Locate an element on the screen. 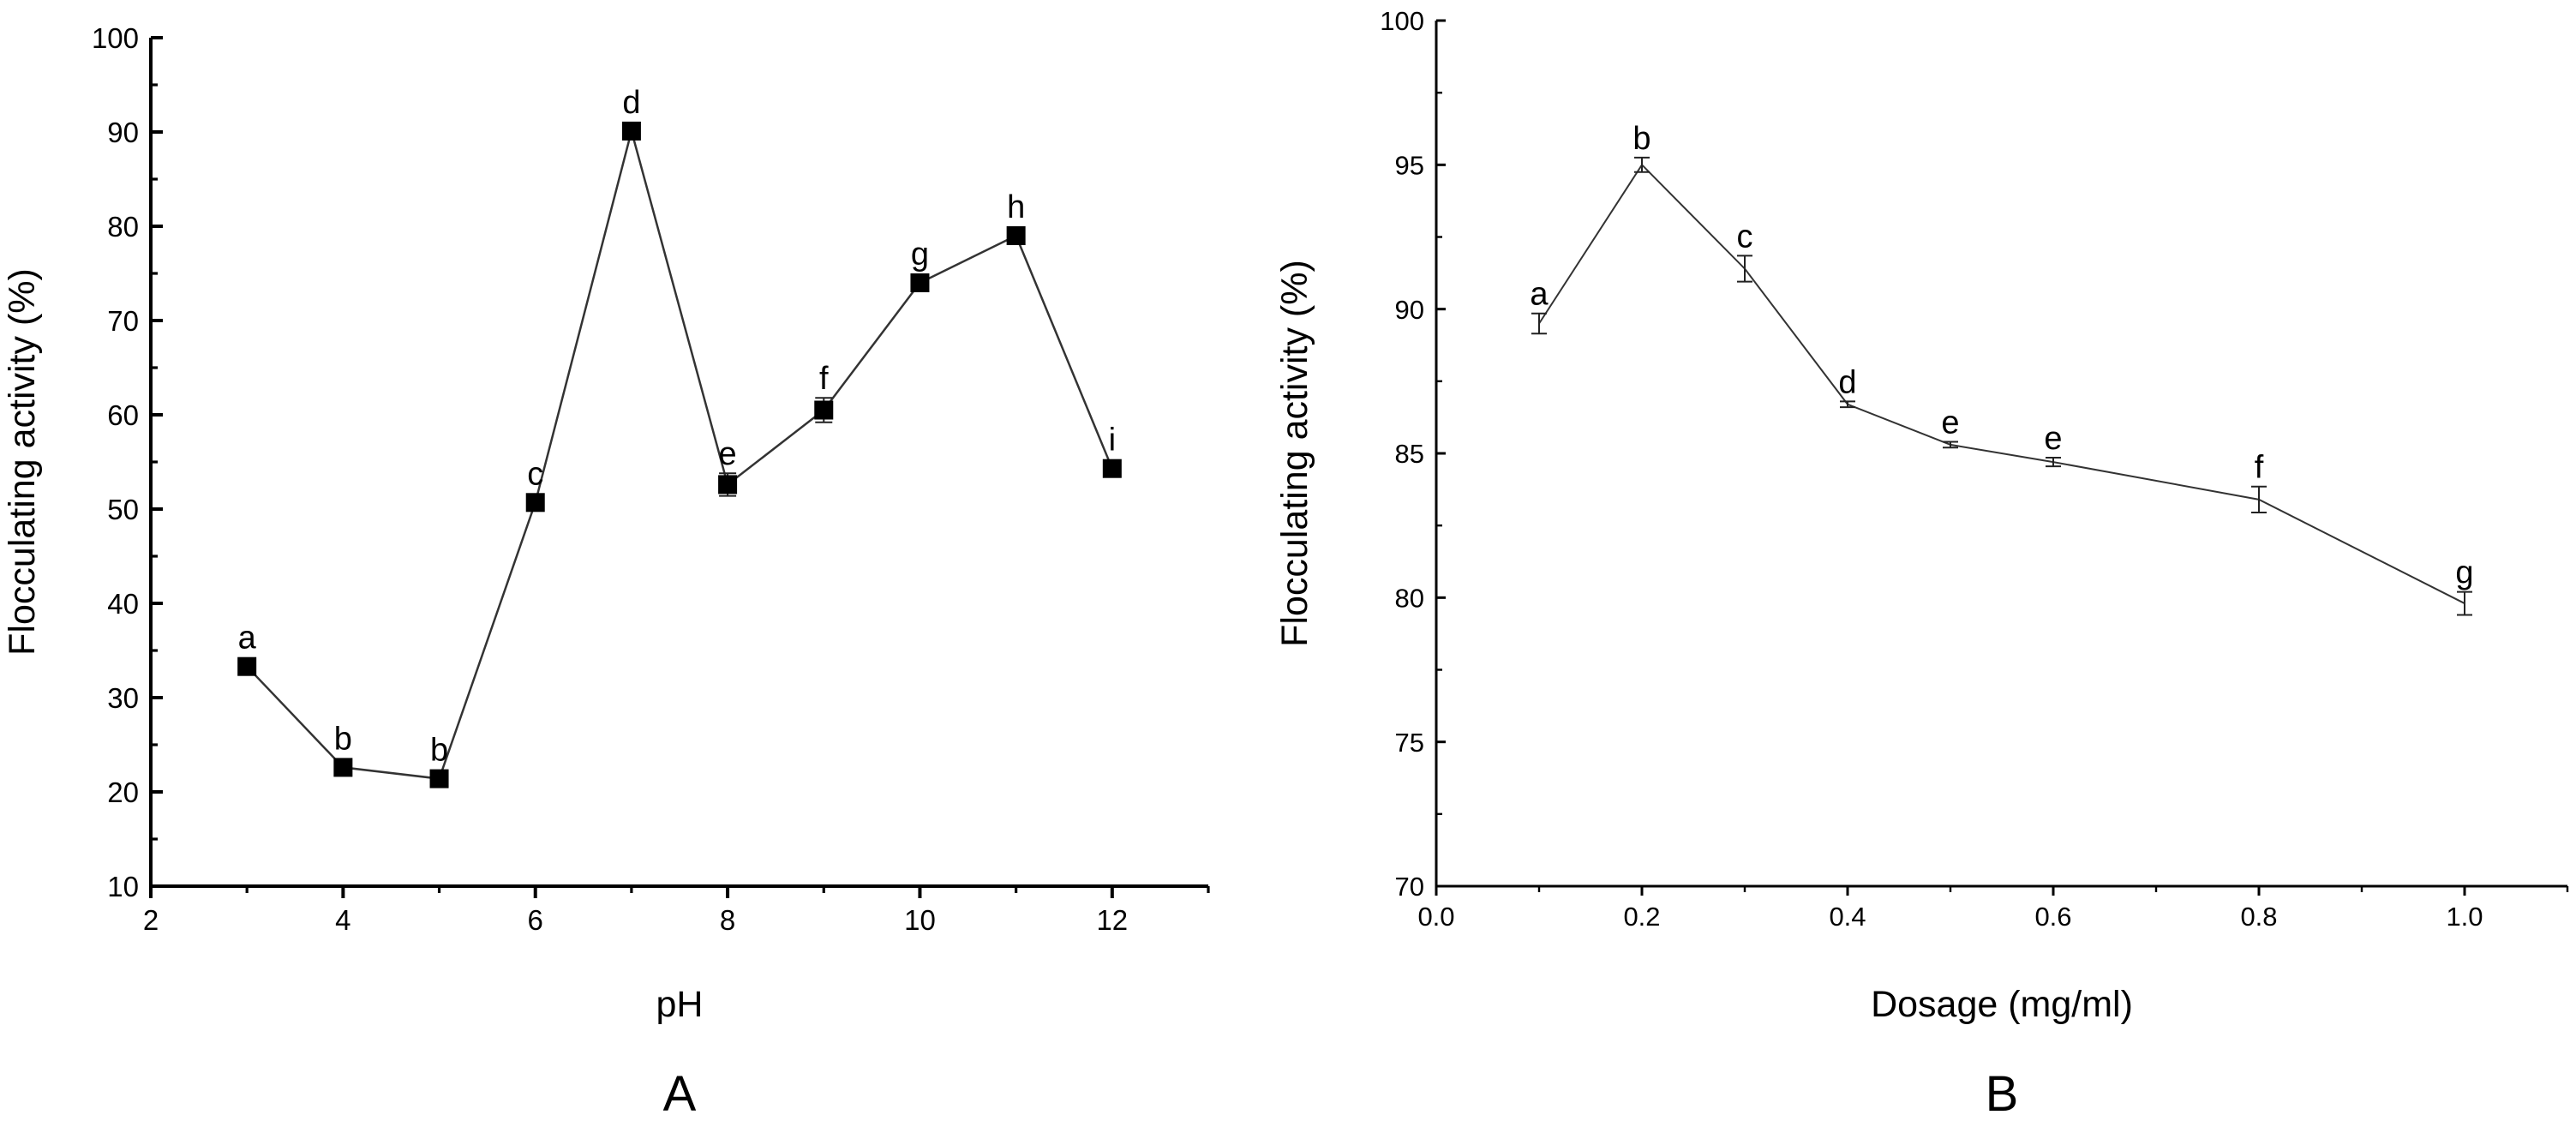 The image size is (2576, 1127). y-tick-label: 20 is located at coordinates (123, 792).